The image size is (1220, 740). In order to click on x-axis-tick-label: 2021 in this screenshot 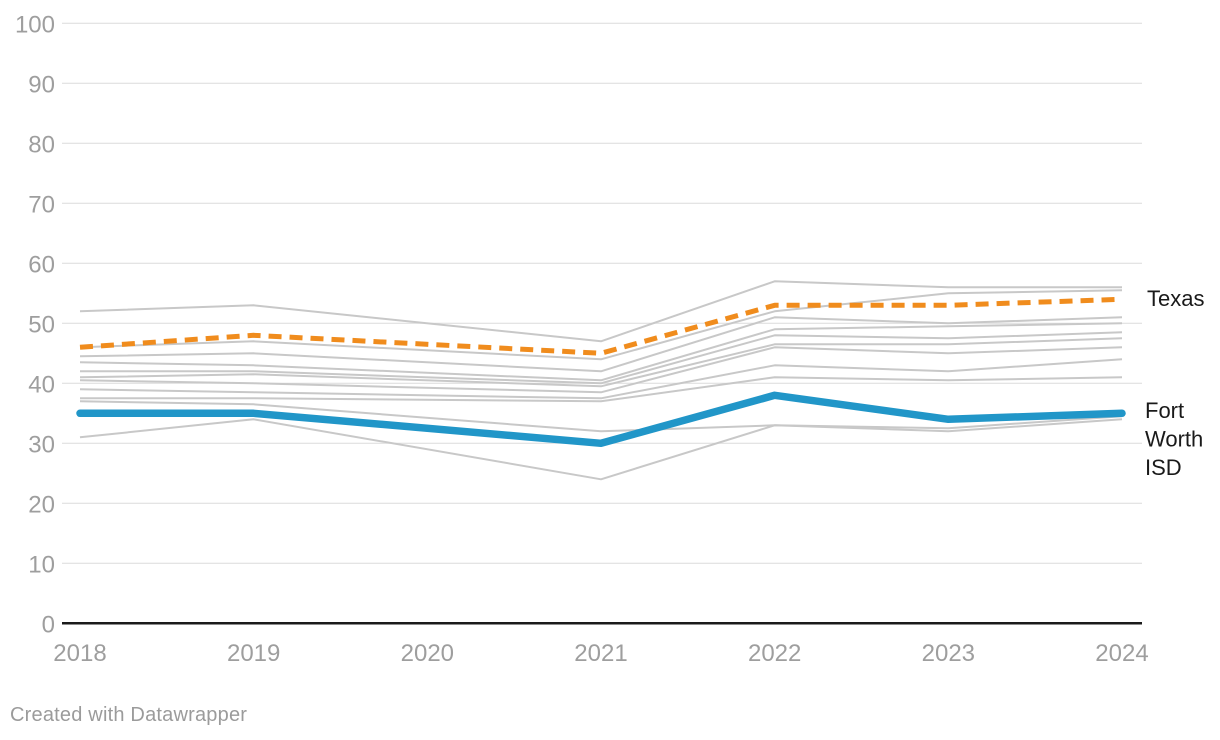, I will do `click(600, 653)`.